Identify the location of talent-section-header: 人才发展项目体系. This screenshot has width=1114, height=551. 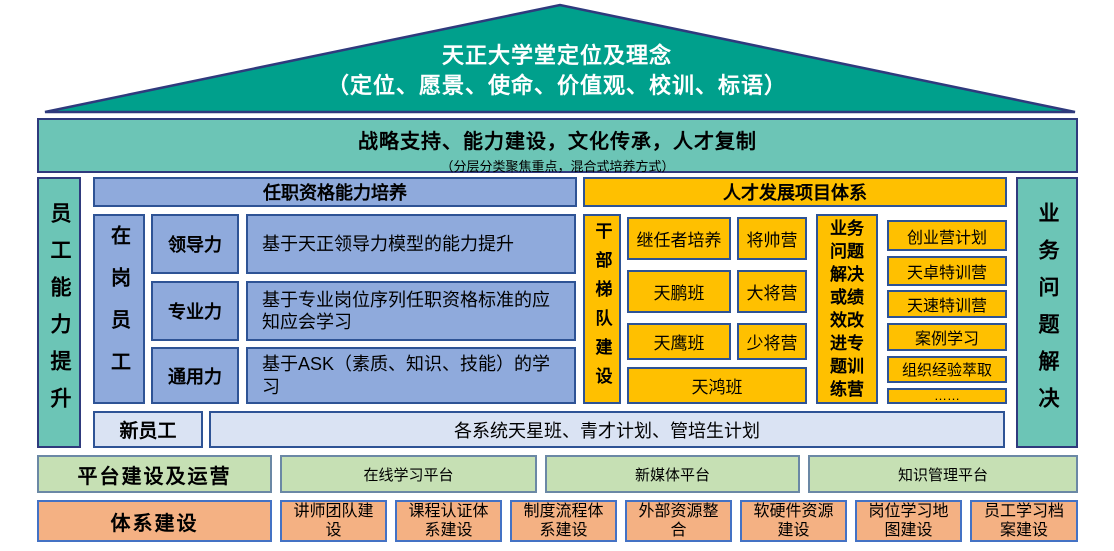
(795, 192).